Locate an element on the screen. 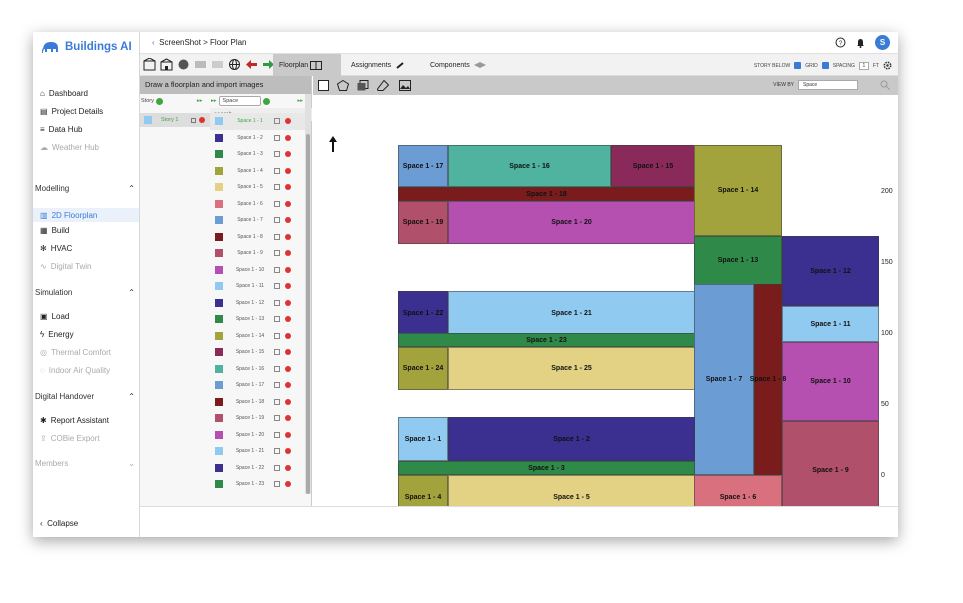 The image size is (963, 603). list-item: Space 1 - 3 is located at coordinates (258, 154).